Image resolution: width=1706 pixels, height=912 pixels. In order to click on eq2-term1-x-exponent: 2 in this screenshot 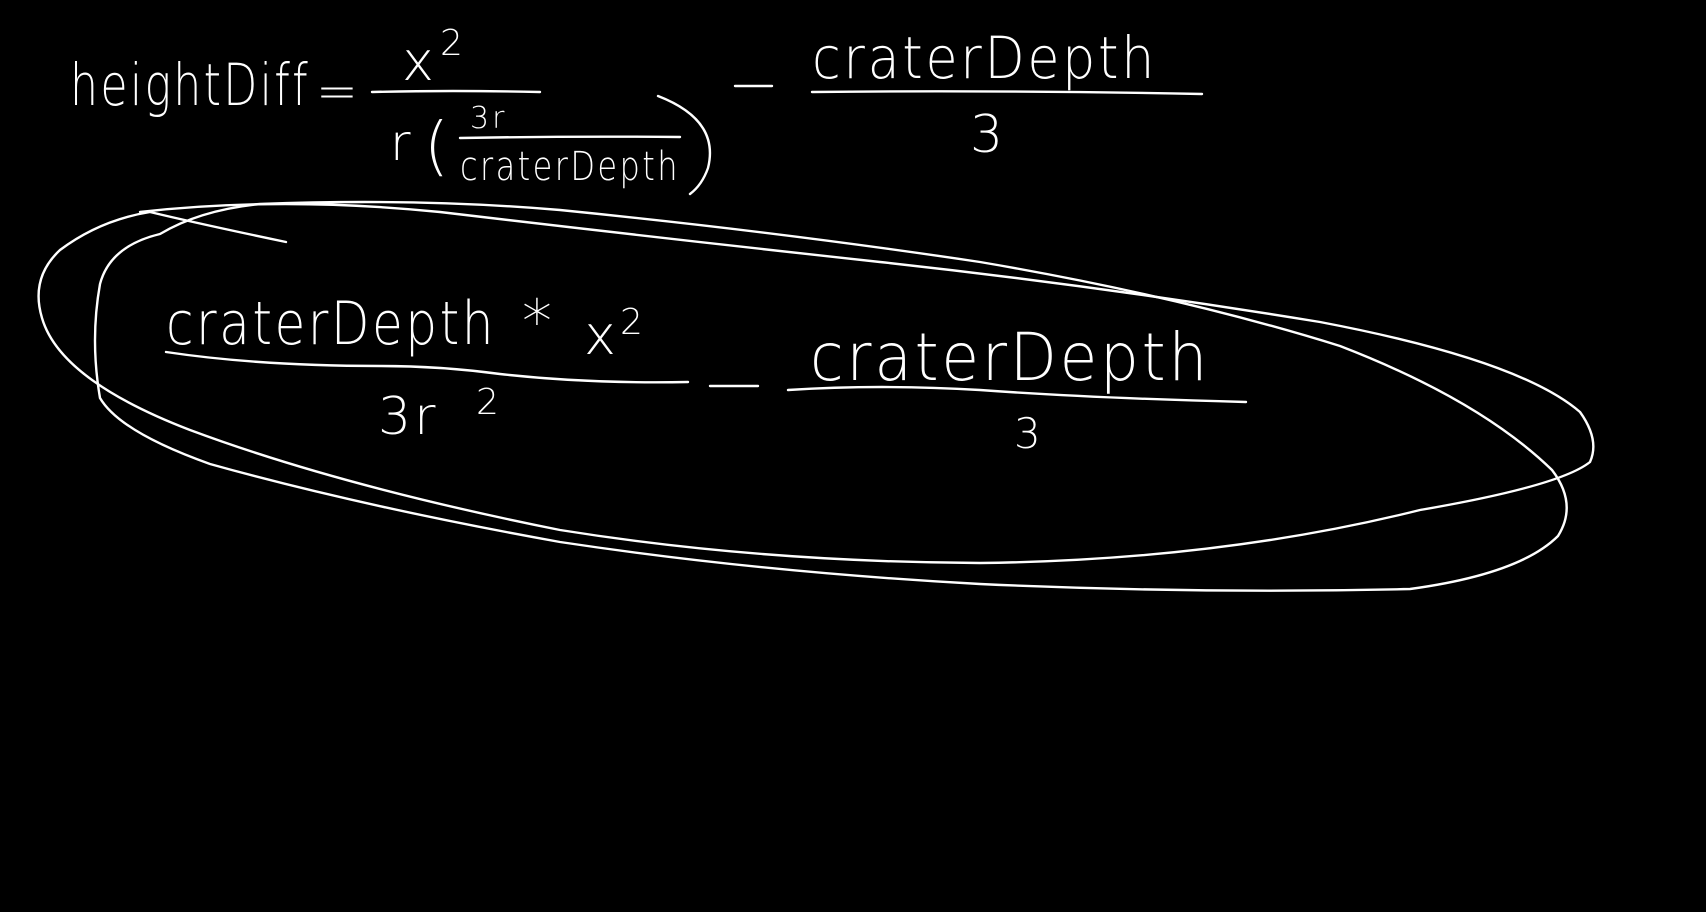, I will do `click(633, 322)`.